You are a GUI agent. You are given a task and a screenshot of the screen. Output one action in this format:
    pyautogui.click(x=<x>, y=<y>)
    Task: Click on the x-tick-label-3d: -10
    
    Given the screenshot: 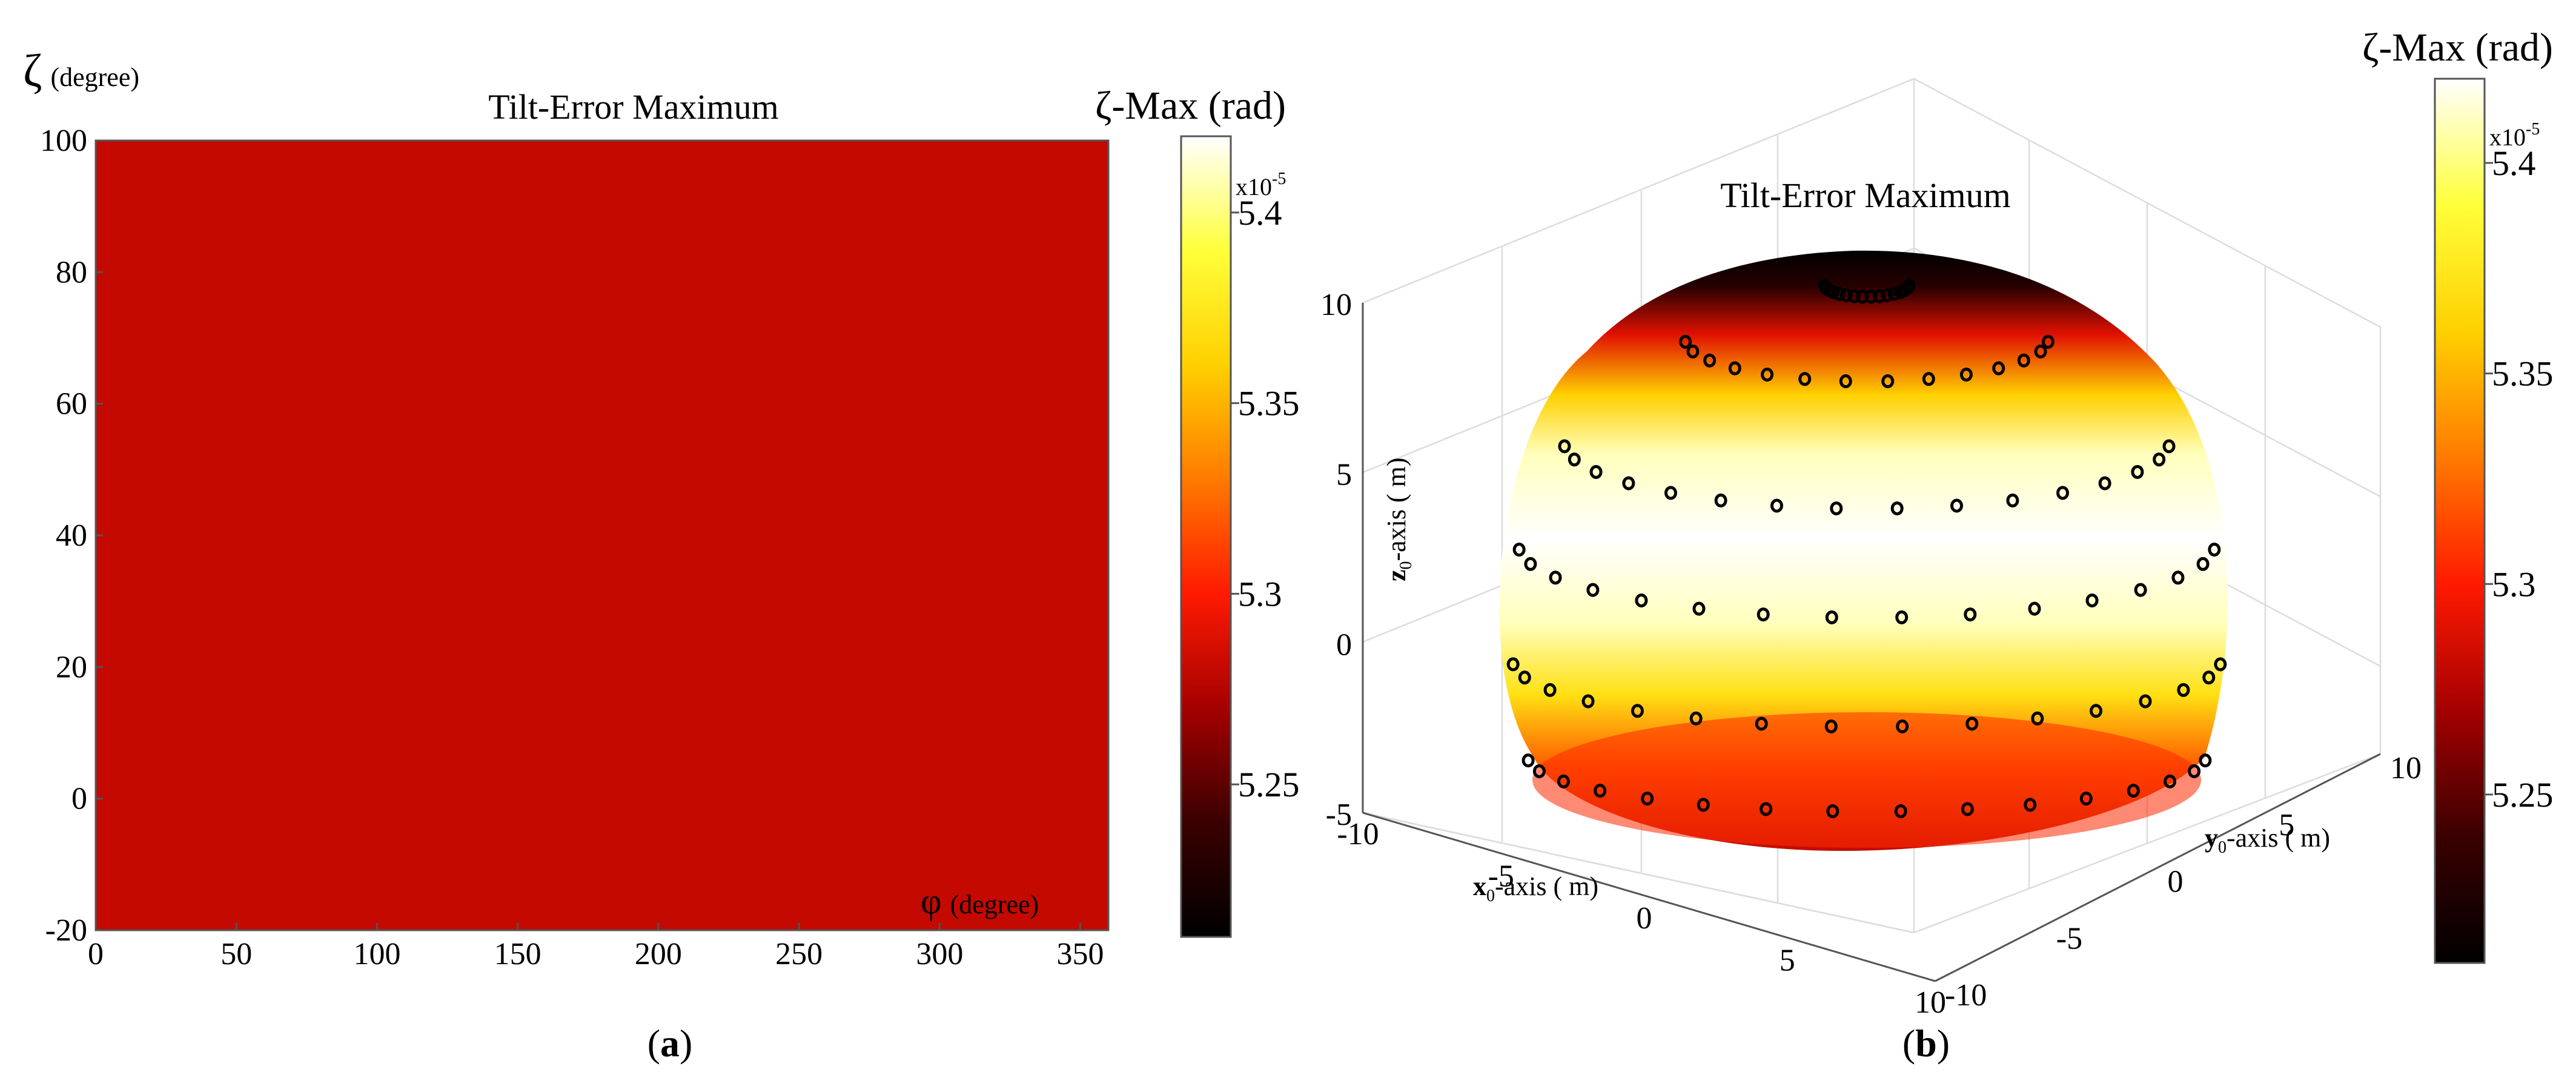 What is the action you would take?
    pyautogui.click(x=1358, y=834)
    